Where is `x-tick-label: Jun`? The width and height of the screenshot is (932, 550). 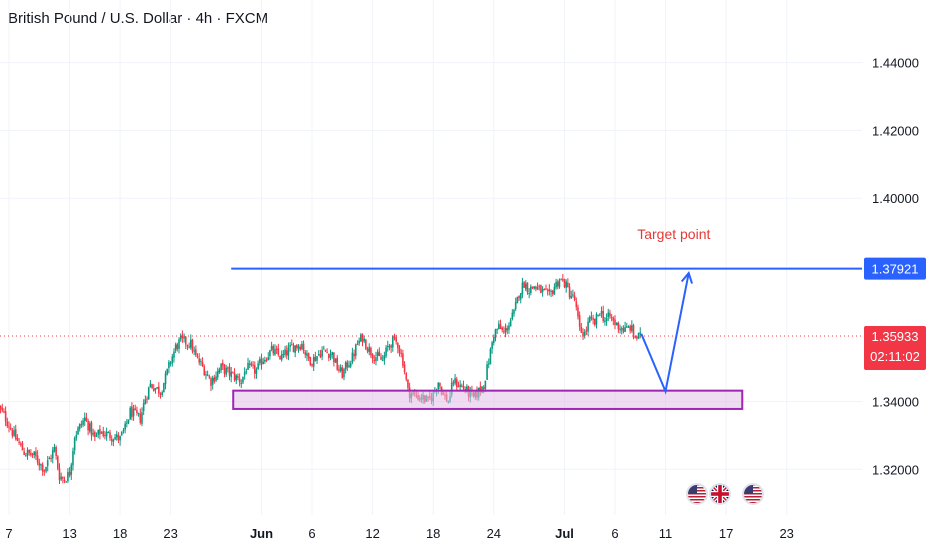 x-tick-label: Jun is located at coordinates (261, 533).